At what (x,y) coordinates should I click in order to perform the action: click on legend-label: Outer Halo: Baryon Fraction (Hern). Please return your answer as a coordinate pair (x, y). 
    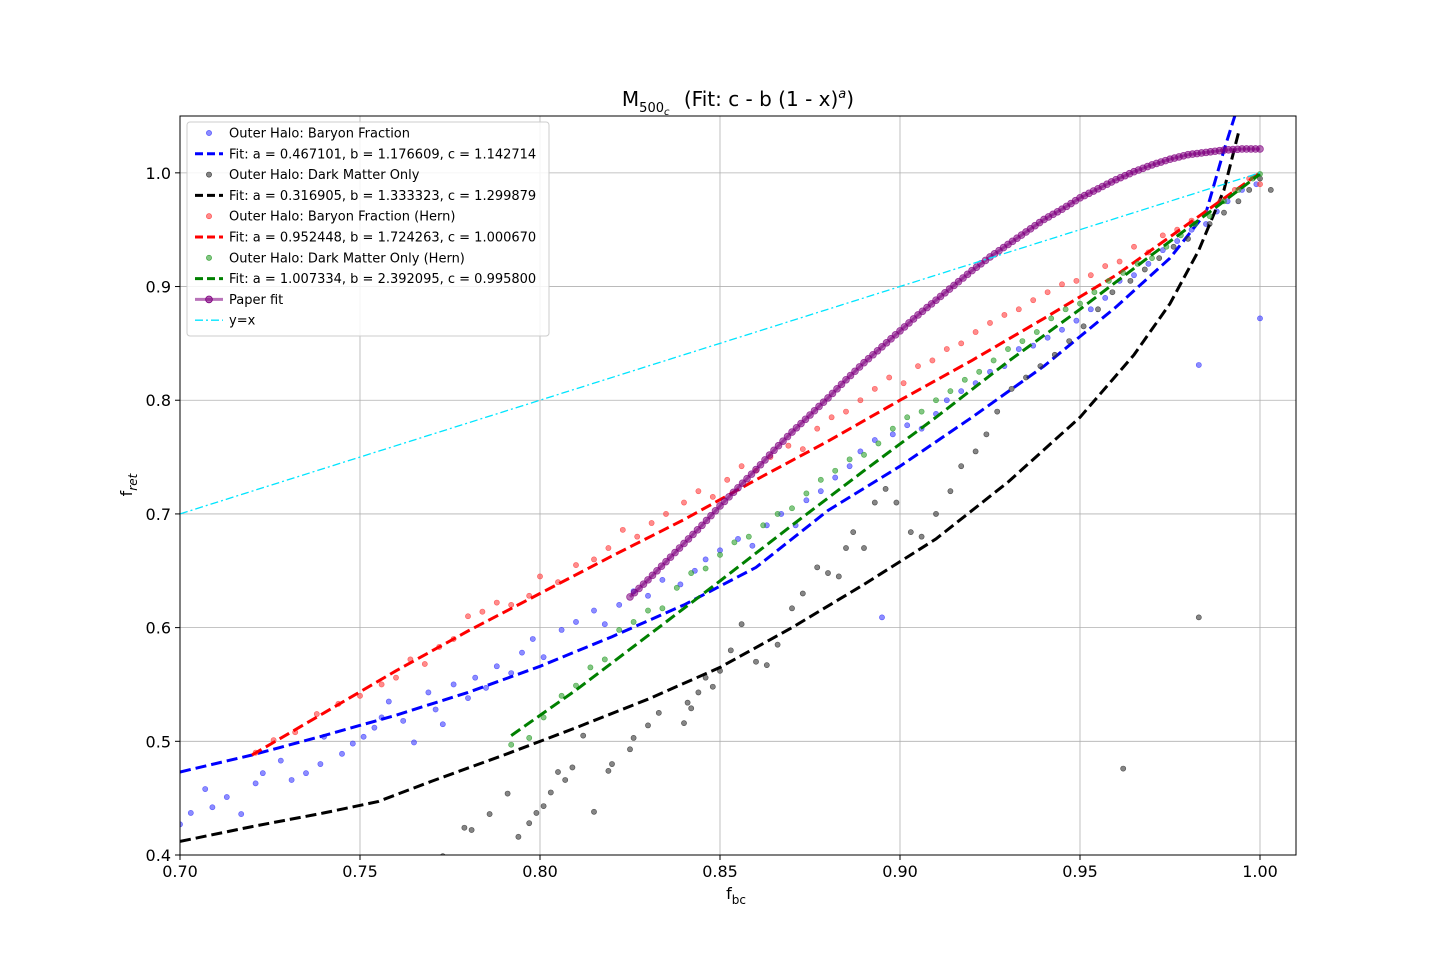
    Looking at the image, I should click on (342, 217).